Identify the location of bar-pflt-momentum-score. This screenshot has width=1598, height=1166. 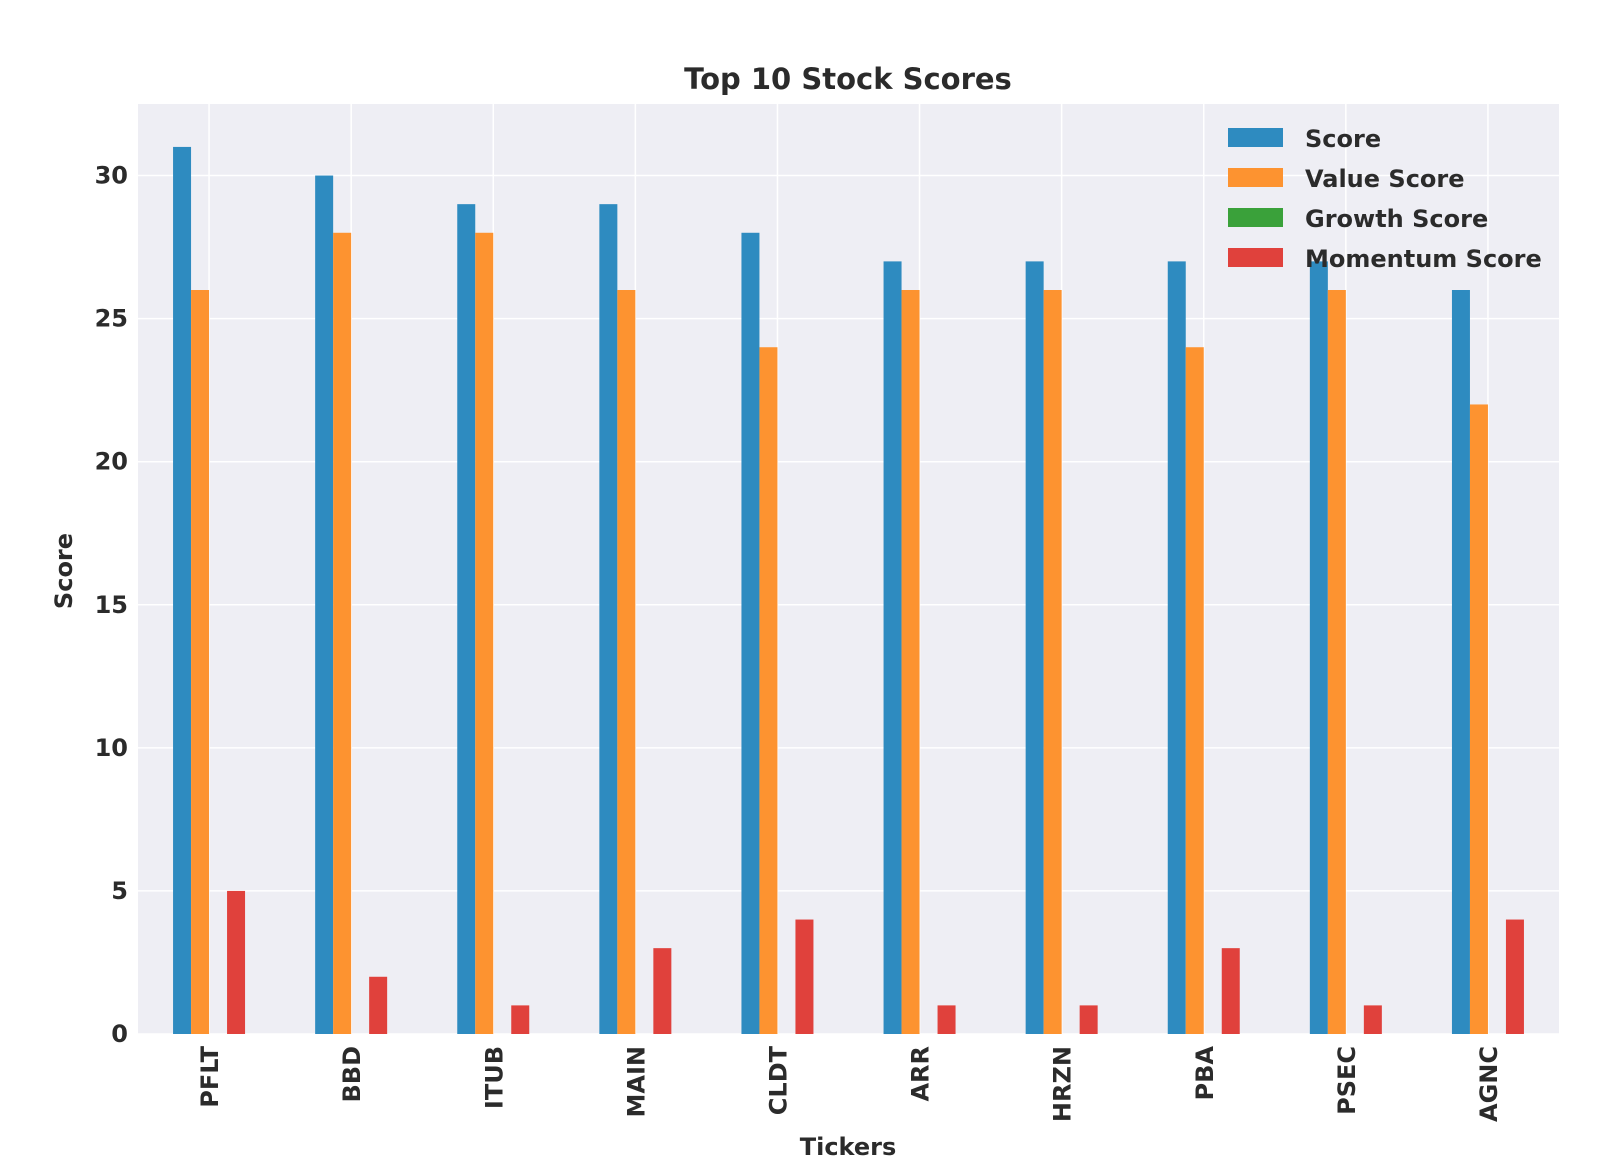
(236, 962).